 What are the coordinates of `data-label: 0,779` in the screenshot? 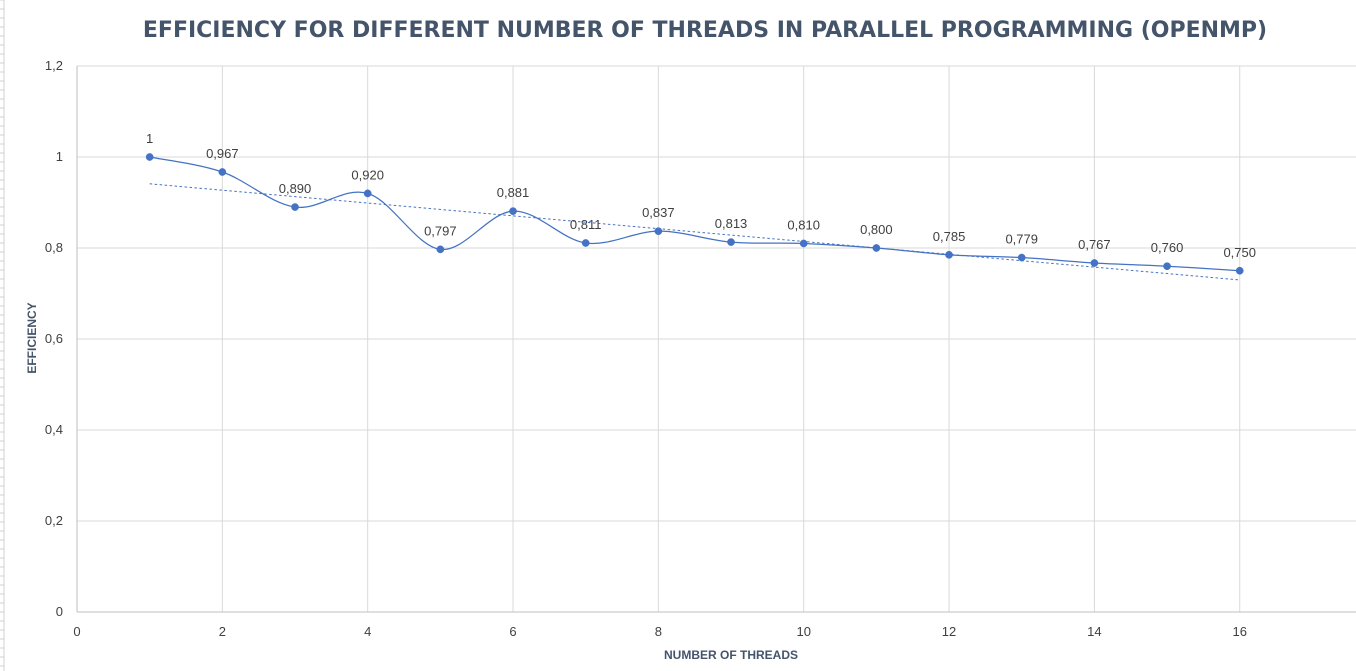 It's located at (1021, 239).